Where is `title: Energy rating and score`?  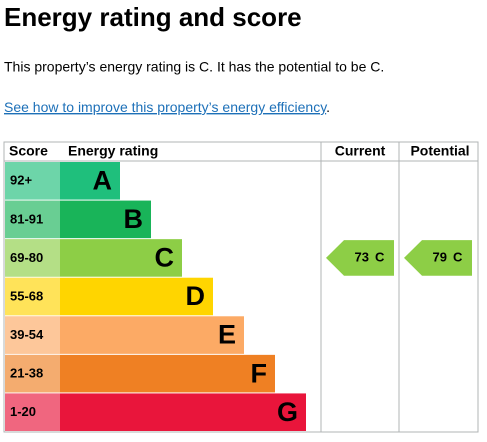
title: Energy rating and score is located at coordinates (153, 17).